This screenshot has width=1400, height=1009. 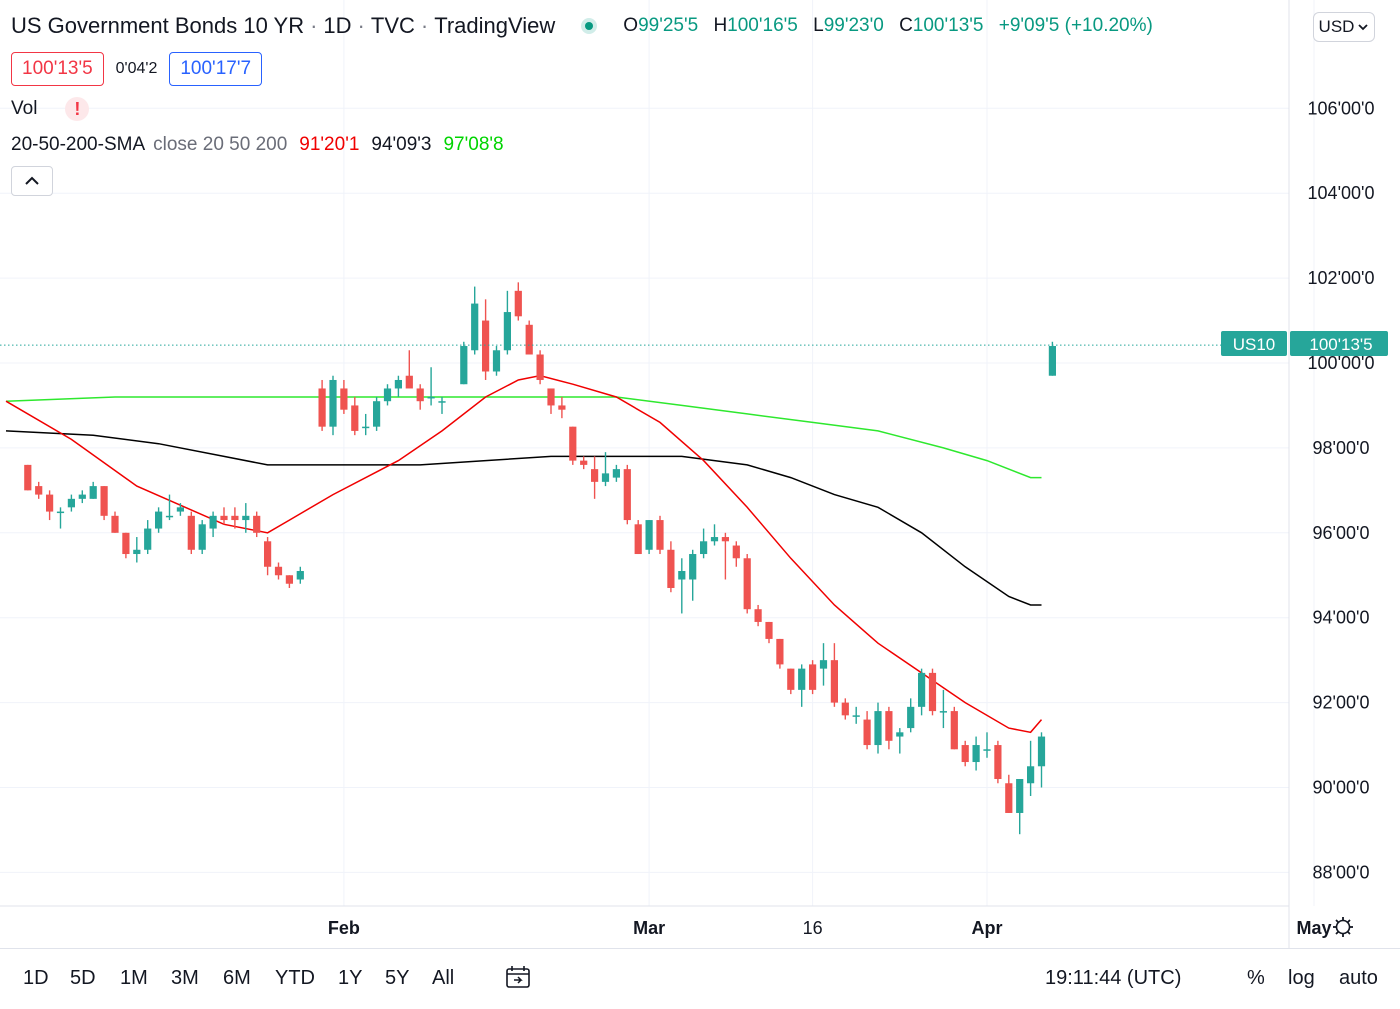 I want to click on x-tick-label: 16, so click(x=813, y=928).